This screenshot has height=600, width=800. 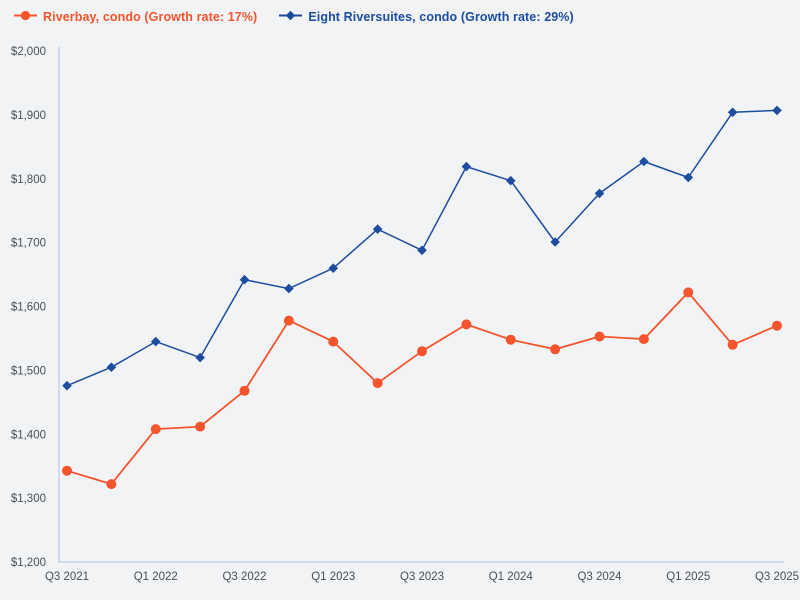 I want to click on y-tick-label: $1,800, so click(x=28, y=180).